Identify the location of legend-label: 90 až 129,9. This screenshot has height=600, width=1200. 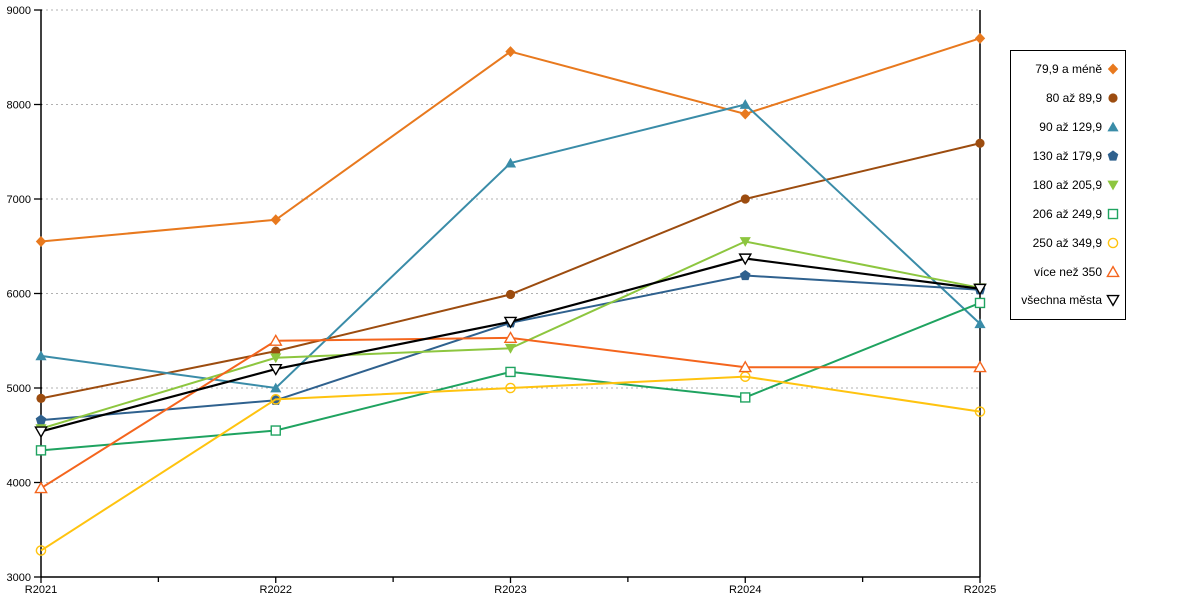
(1070, 127).